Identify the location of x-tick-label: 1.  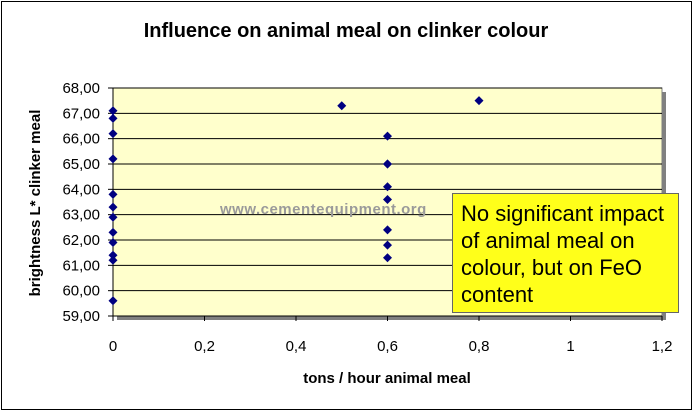
(570, 346).